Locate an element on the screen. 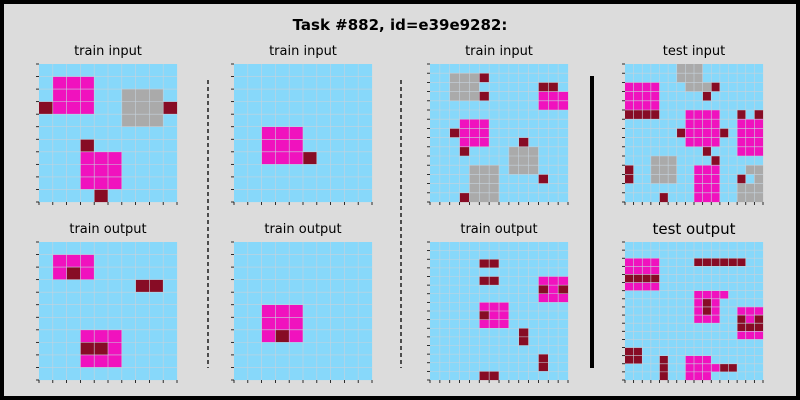 The image size is (800, 400). panel-title: test input is located at coordinates (694, 51).